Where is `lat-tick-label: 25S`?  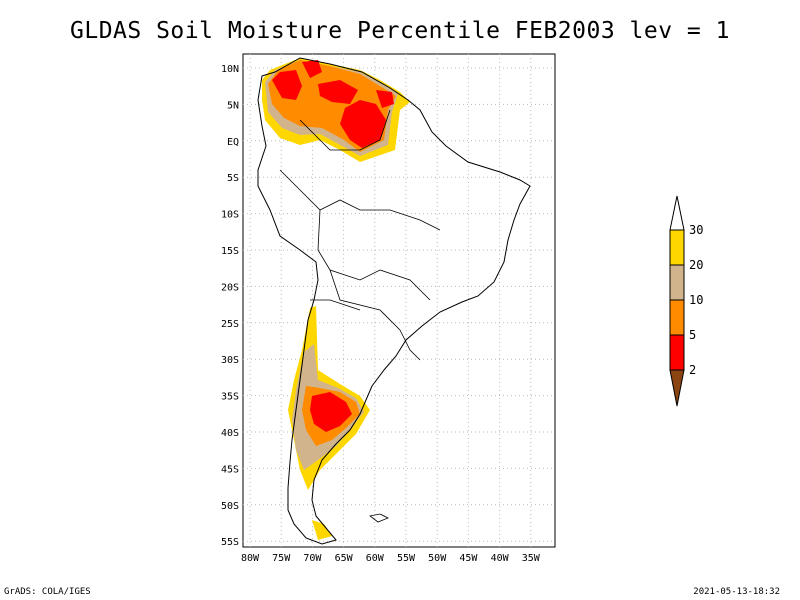
lat-tick-label: 25S is located at coordinates (230, 324).